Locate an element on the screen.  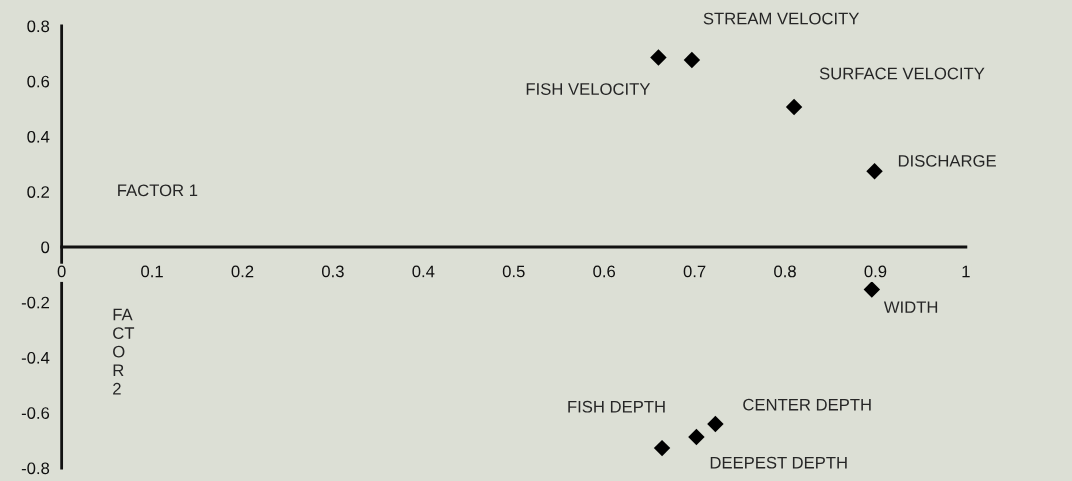
y-tick-label: -0.8 is located at coordinates (35, 468).